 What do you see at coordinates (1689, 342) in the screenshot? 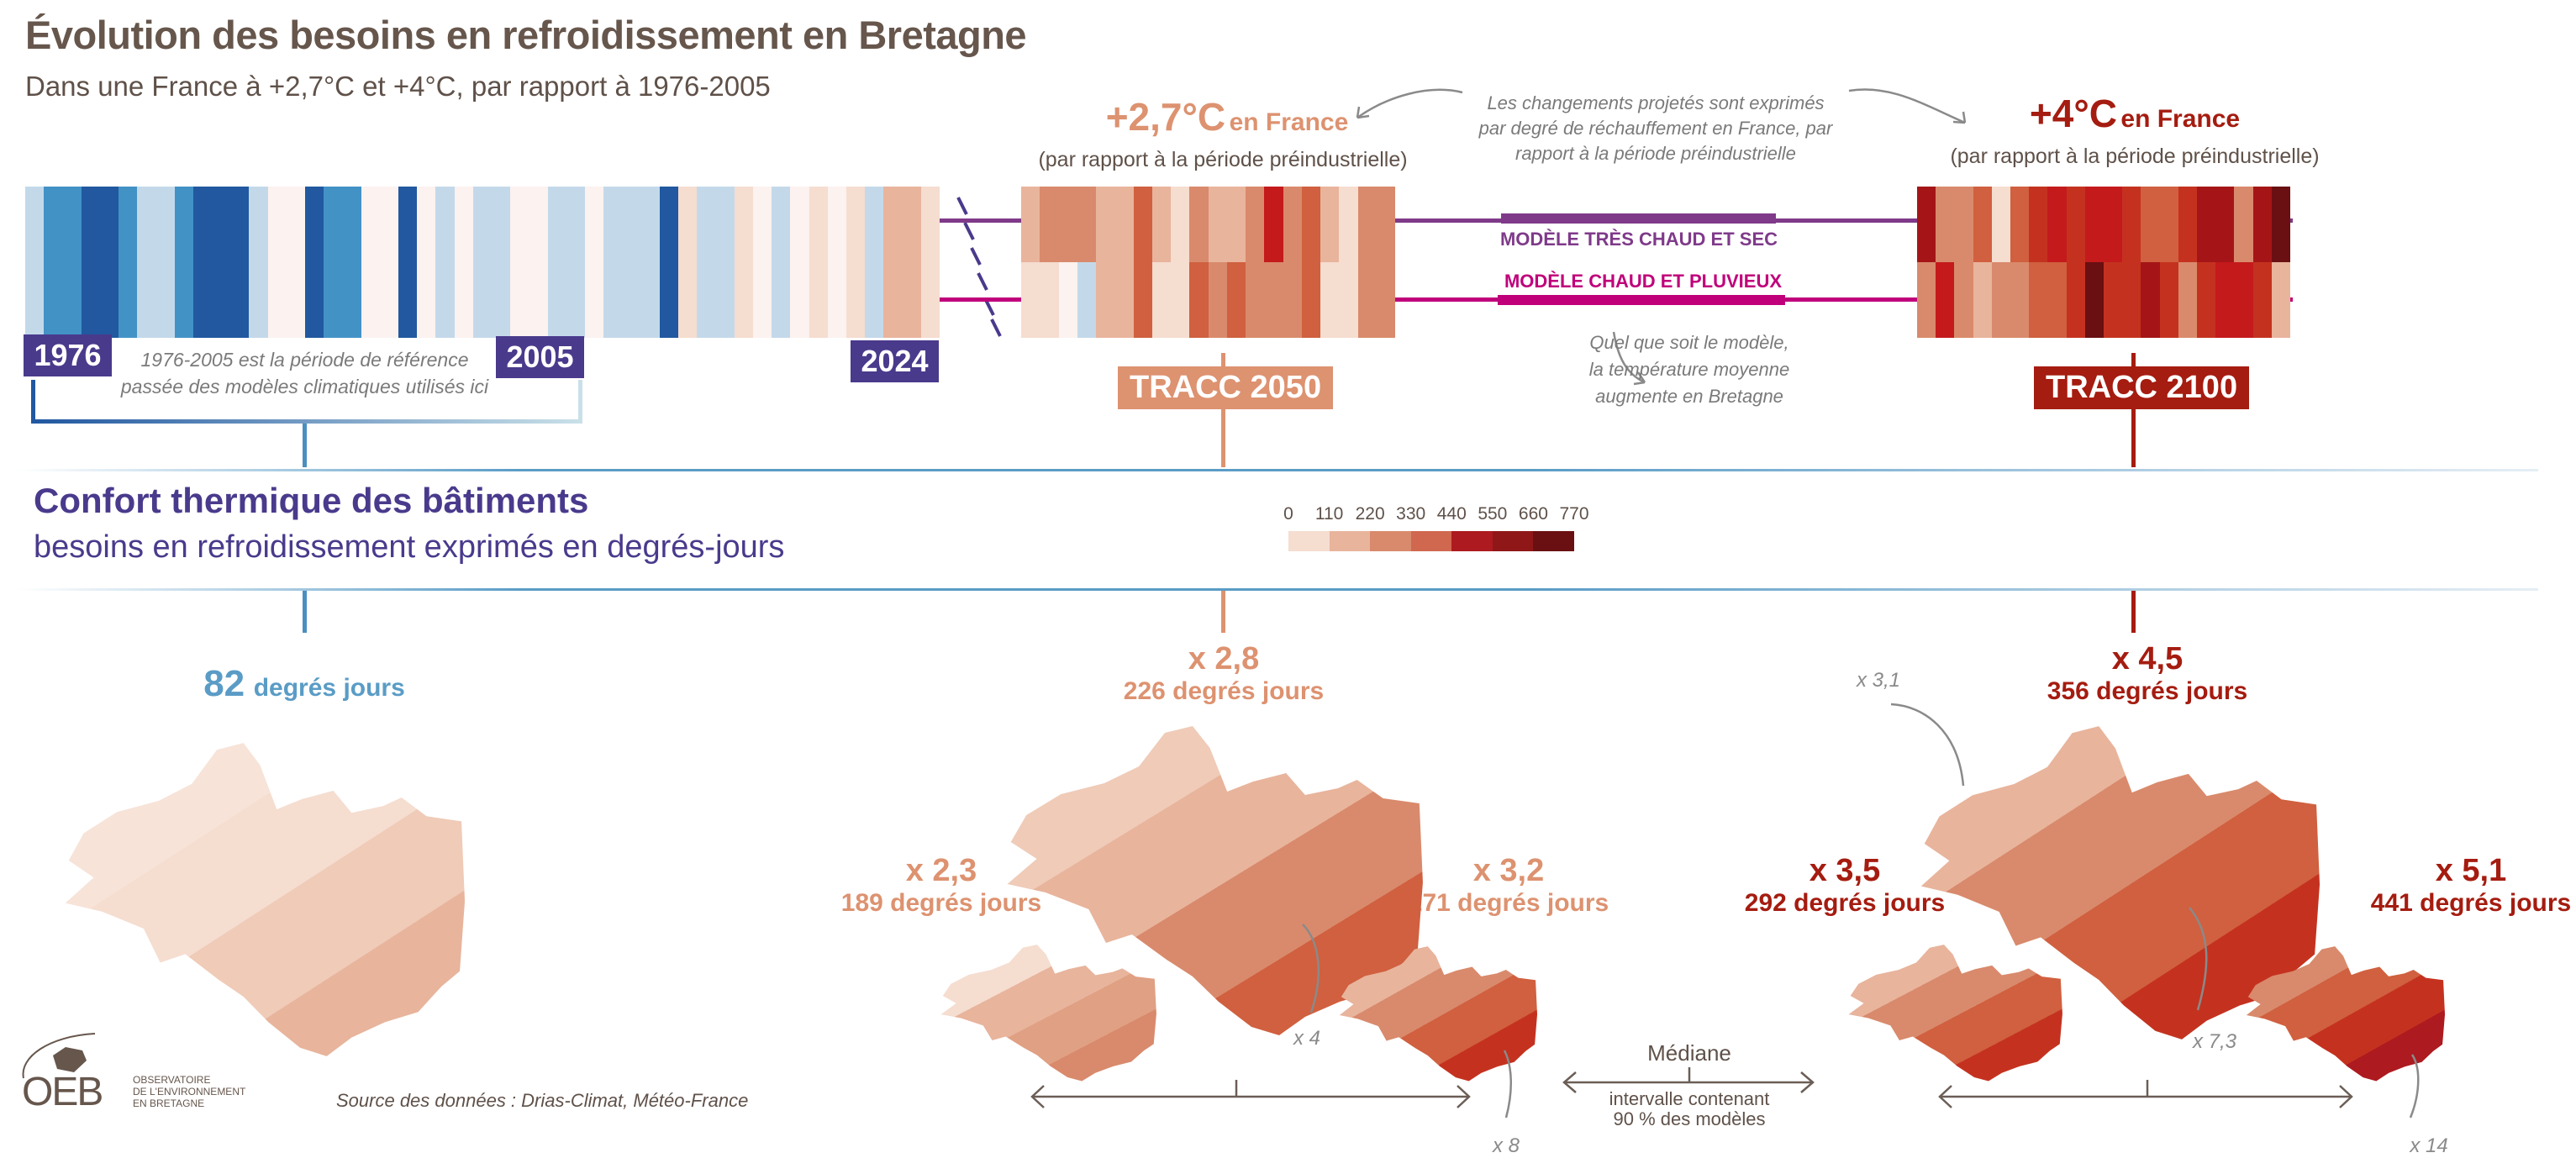
I see `annotation-line: Quel que soit le modèle,` at bounding box center [1689, 342].